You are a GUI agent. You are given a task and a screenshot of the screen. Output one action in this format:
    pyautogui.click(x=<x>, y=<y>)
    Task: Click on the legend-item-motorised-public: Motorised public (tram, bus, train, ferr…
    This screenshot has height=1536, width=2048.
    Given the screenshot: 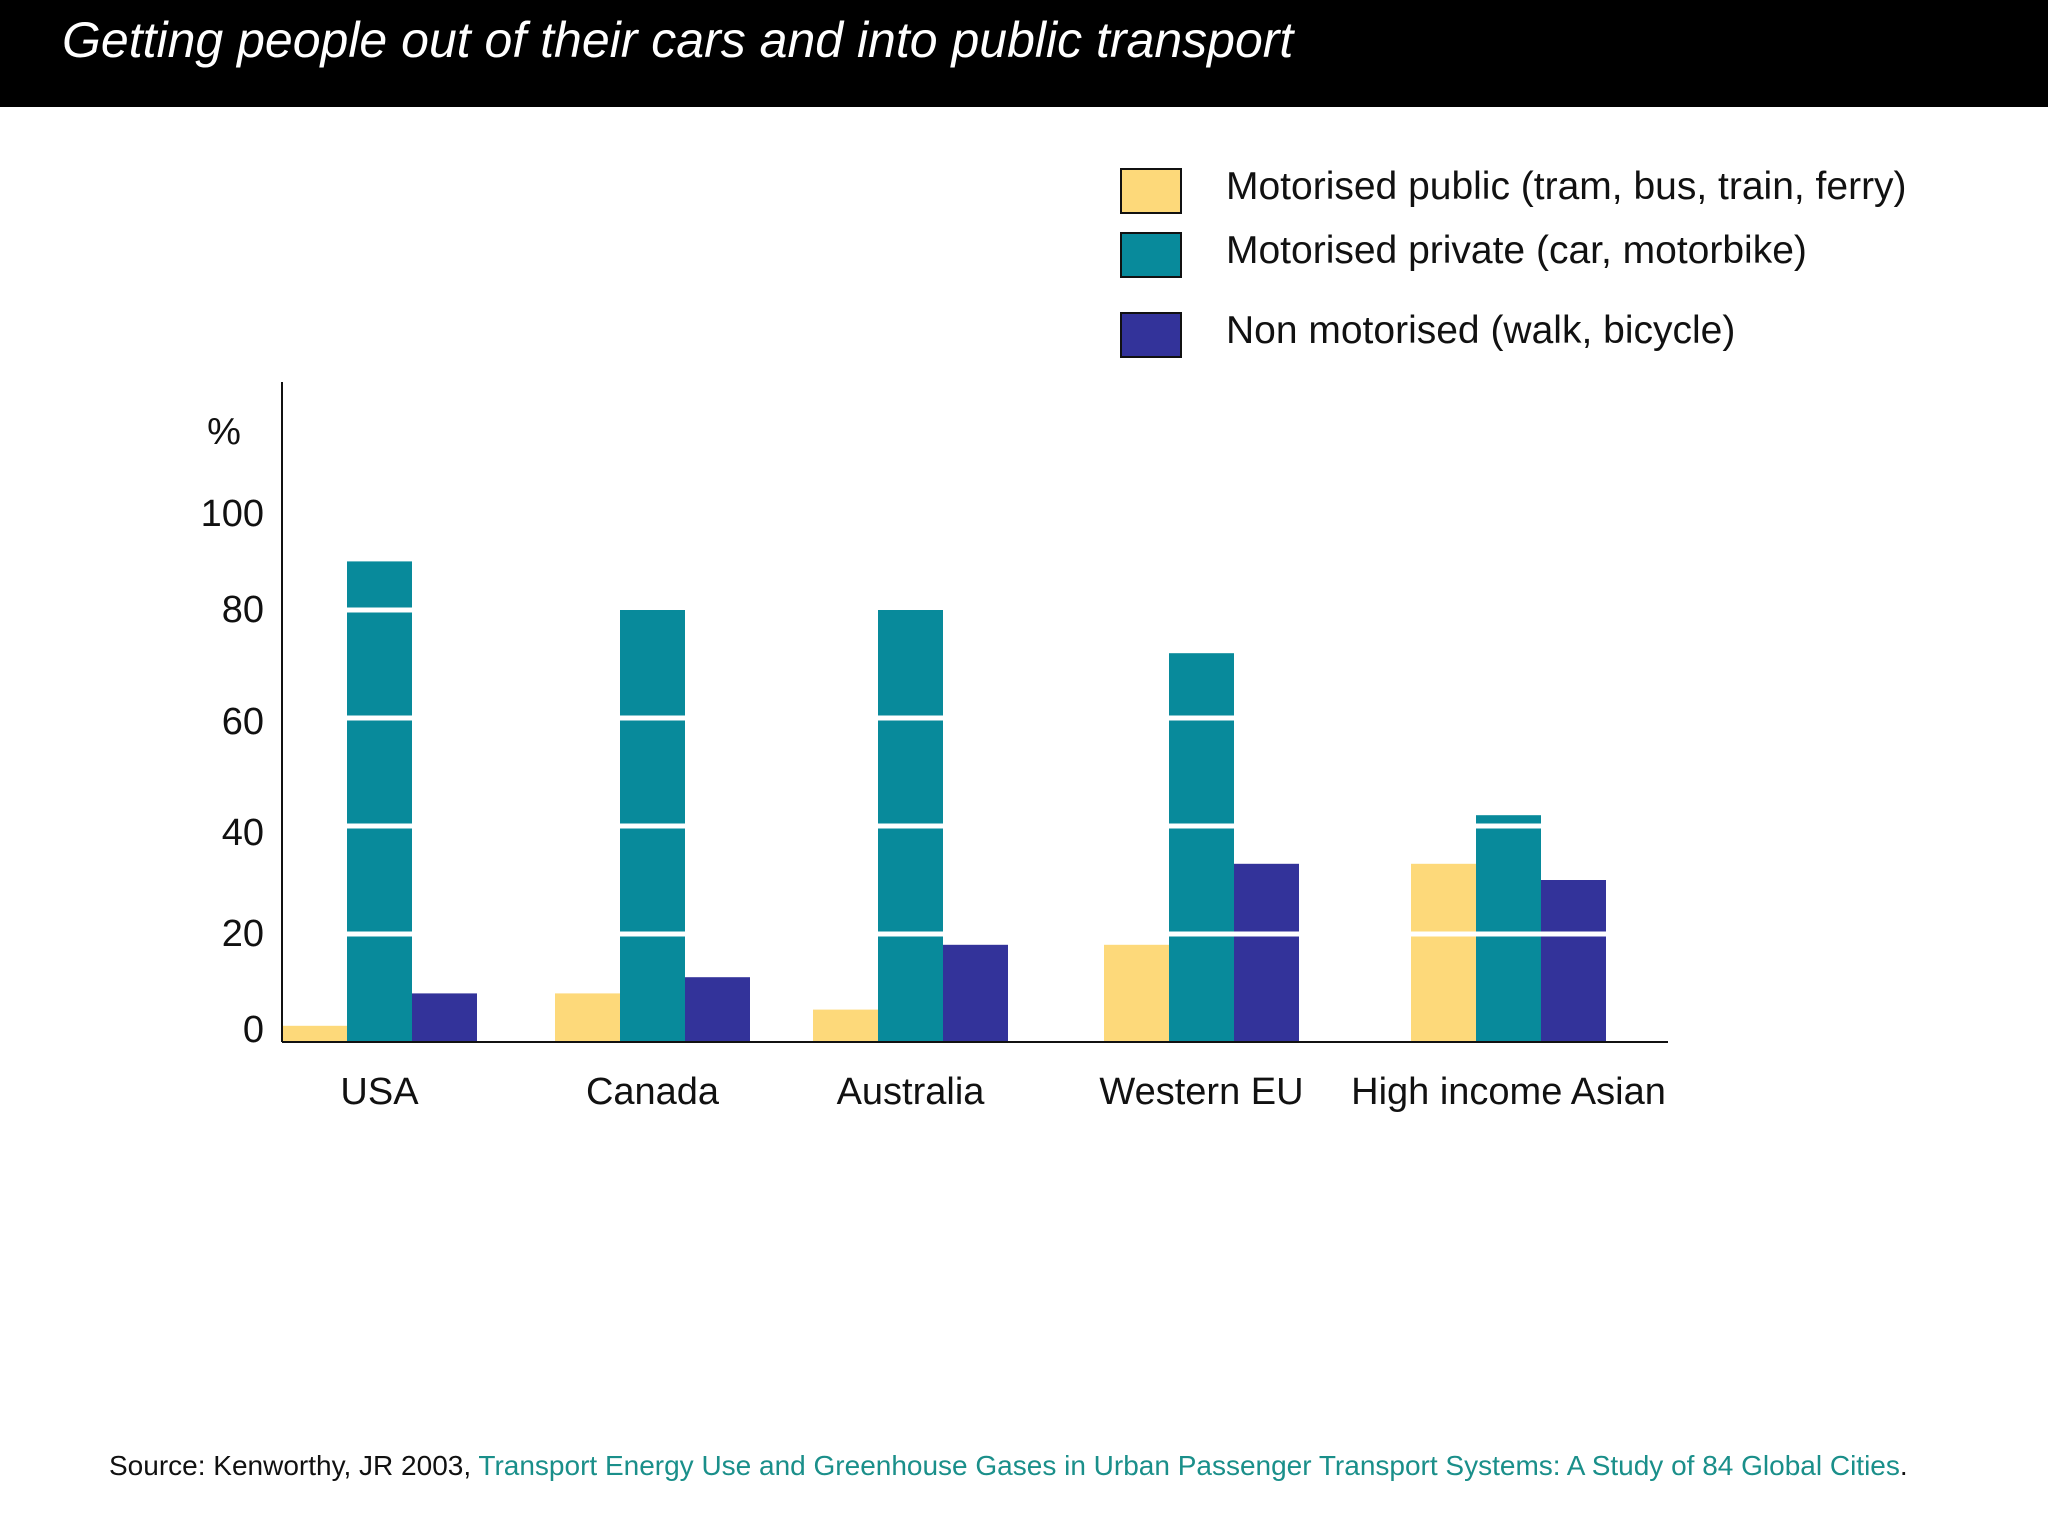 What is the action you would take?
    pyautogui.click(x=1570, y=190)
    